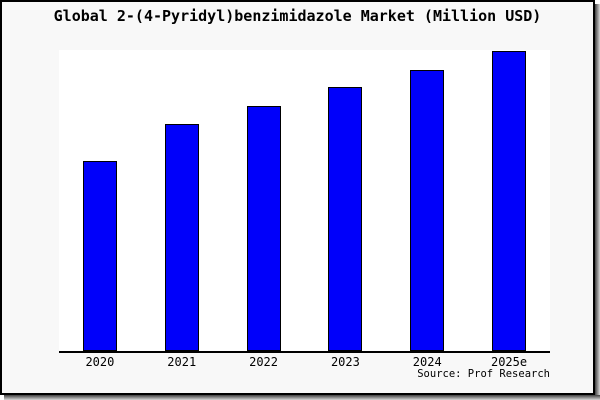 The image size is (600, 400). I want to click on bar-2020, so click(99, 256).